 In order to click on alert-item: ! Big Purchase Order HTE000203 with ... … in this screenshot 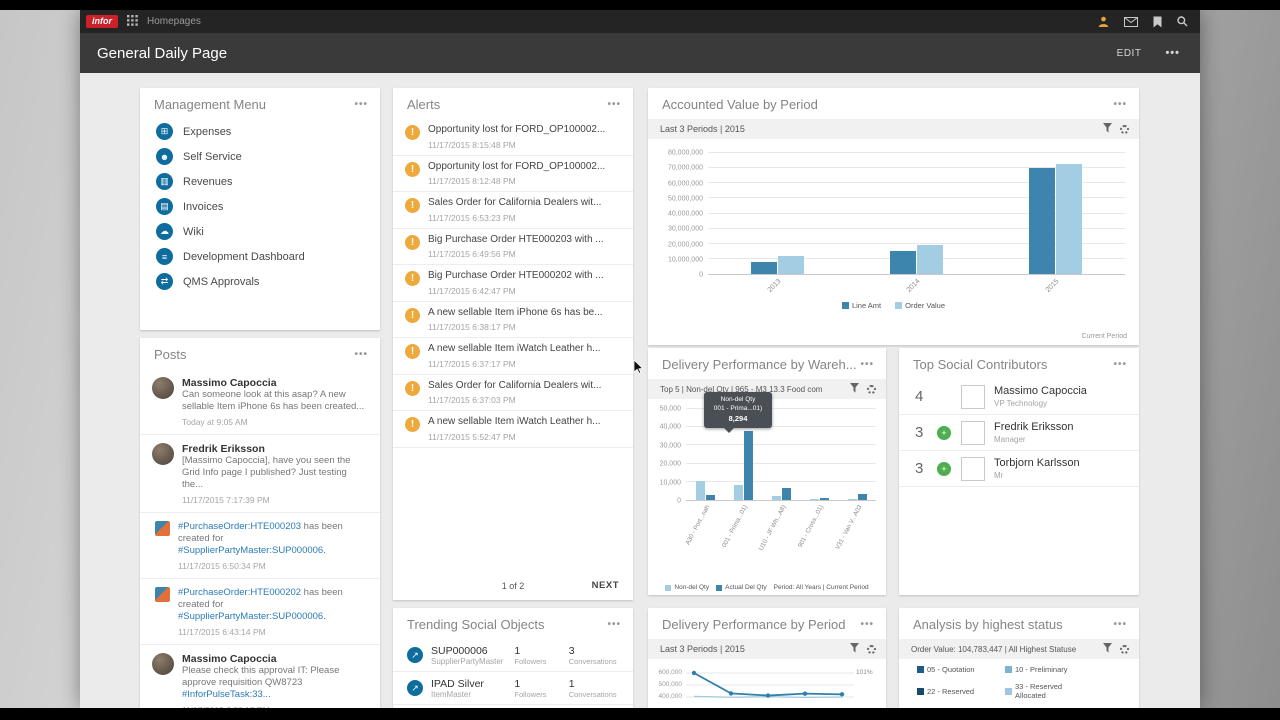, I will do `click(513, 247)`.